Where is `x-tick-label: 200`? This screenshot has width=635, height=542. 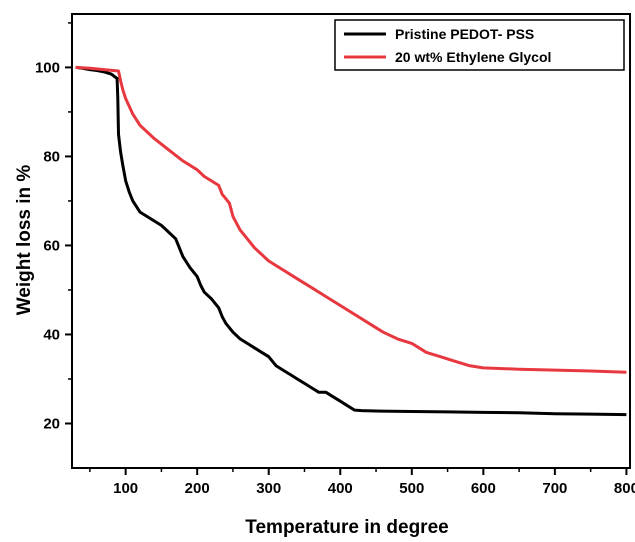 x-tick-label: 200 is located at coordinates (197, 488).